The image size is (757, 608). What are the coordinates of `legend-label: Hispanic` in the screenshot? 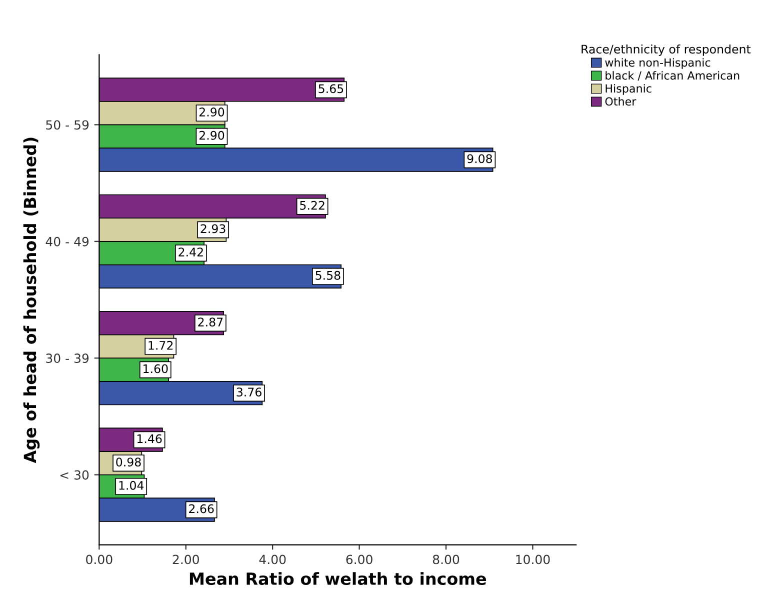 It's located at (629, 89).